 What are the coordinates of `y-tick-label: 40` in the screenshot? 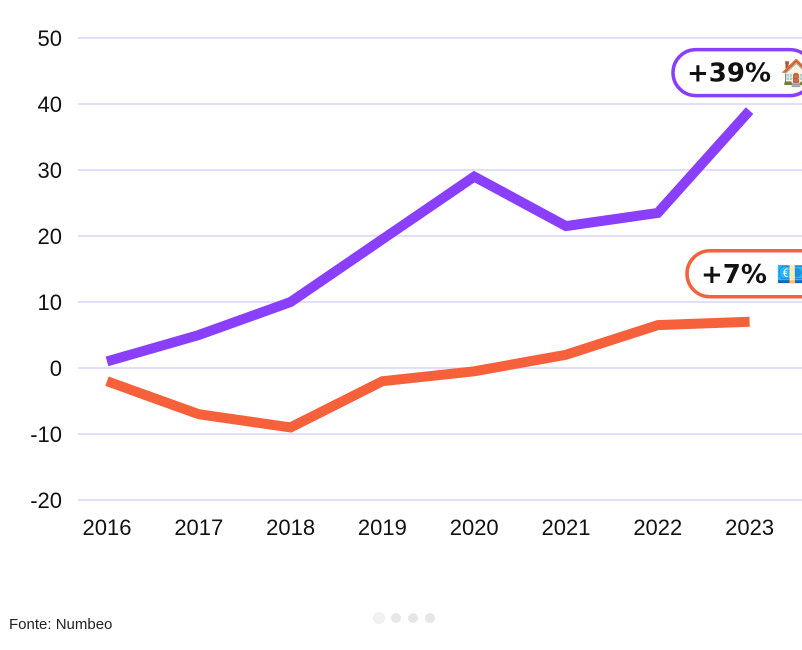 It's located at (50, 104).